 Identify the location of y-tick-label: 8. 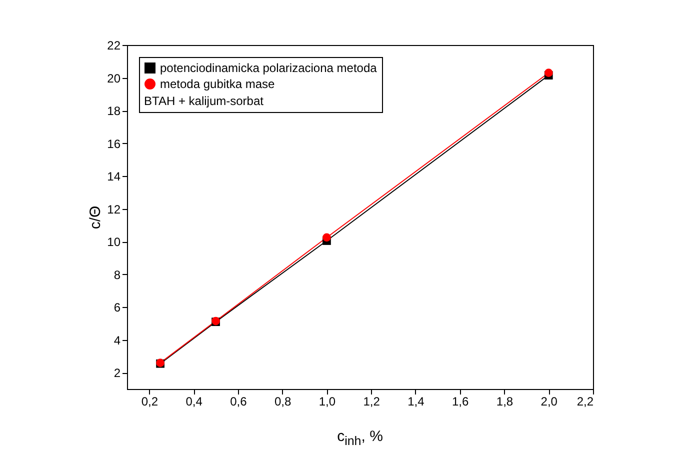
(117, 275).